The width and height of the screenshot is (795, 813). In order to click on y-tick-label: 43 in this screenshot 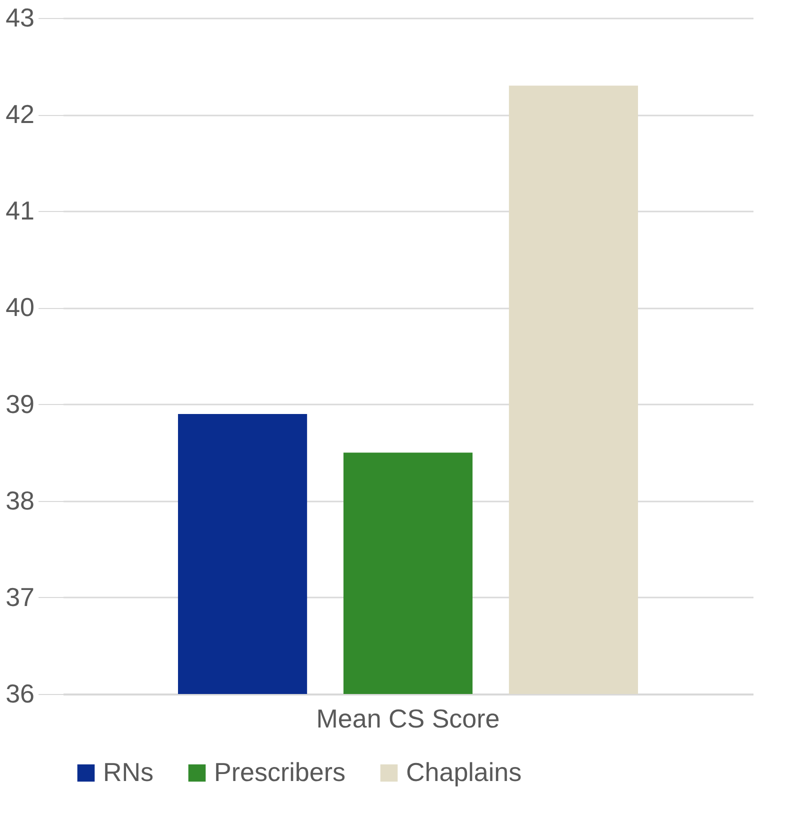, I will do `click(20, 17)`.